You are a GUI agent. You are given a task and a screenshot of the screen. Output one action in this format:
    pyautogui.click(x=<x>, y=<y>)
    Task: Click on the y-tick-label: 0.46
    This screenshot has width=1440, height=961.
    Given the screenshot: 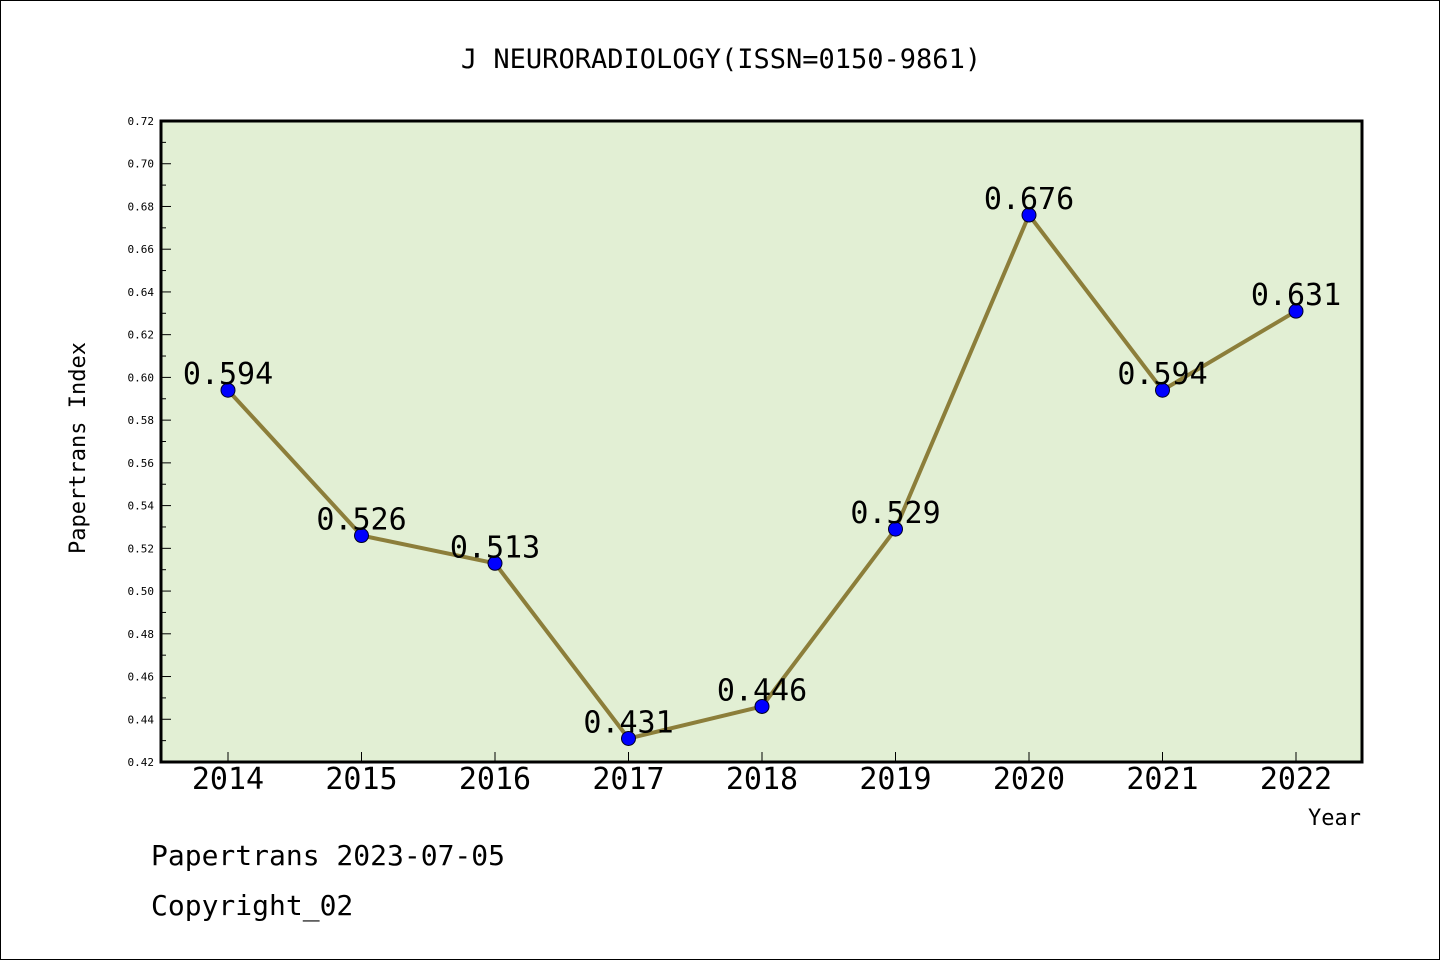 What is the action you would take?
    pyautogui.click(x=141, y=677)
    